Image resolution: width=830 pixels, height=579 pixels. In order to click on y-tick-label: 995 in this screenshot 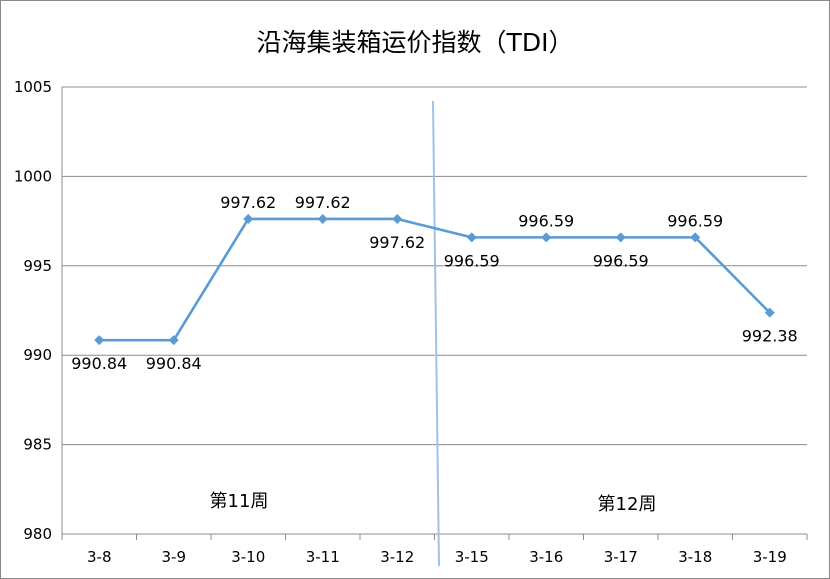, I will do `click(37, 266)`.